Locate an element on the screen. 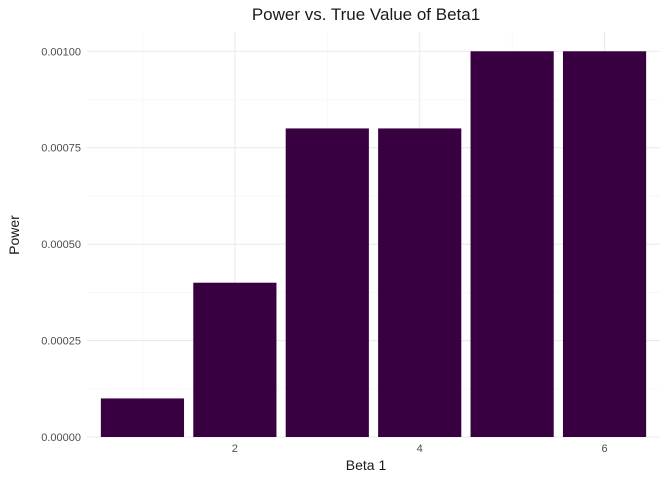 This screenshot has height=480, width=672. y-tick-label: 0.00100 is located at coordinates (61, 52).